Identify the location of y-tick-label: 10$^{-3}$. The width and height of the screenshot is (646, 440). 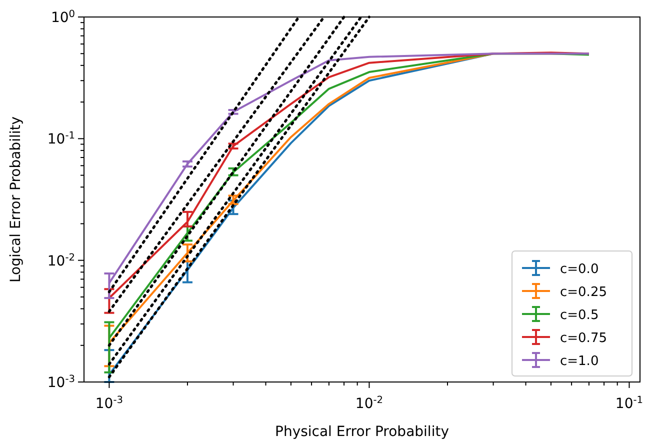
(61, 382).